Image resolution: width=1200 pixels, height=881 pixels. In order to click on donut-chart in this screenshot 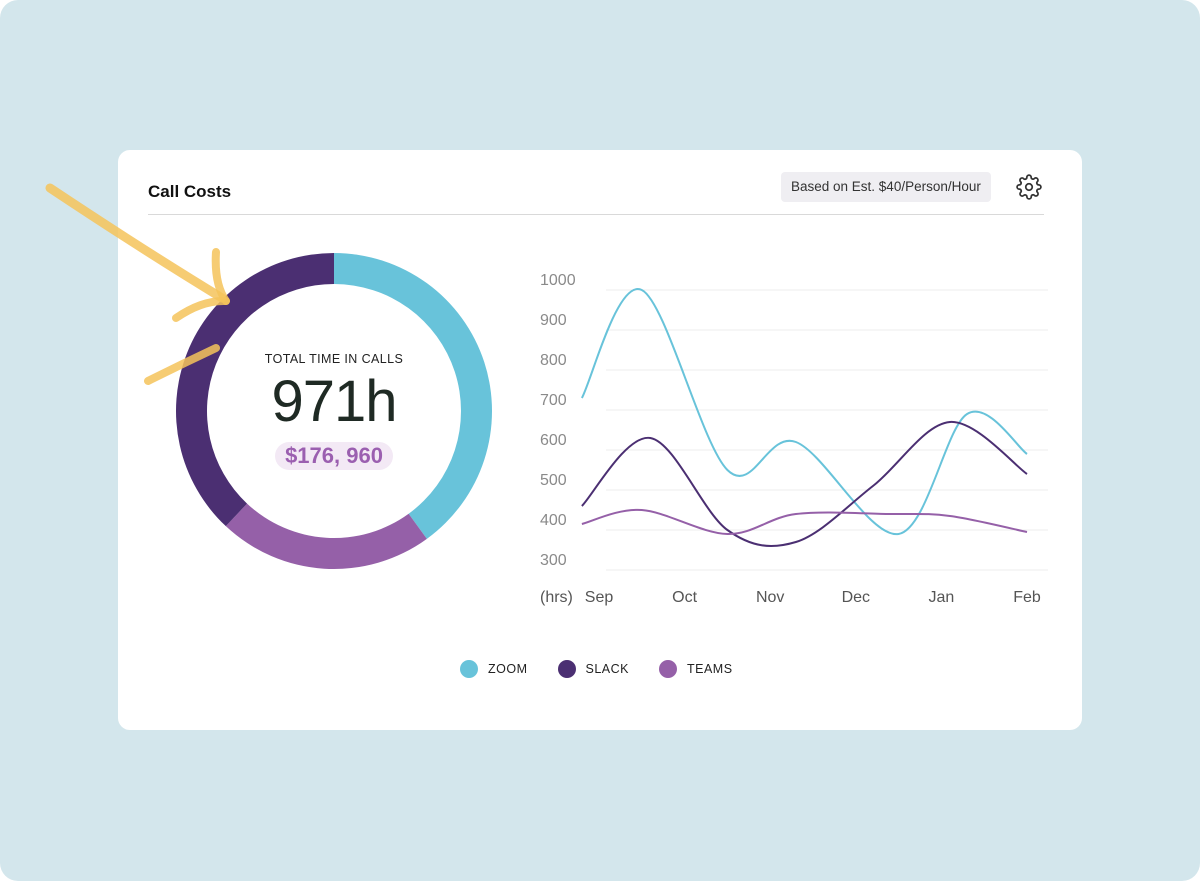, I will do `click(334, 411)`.